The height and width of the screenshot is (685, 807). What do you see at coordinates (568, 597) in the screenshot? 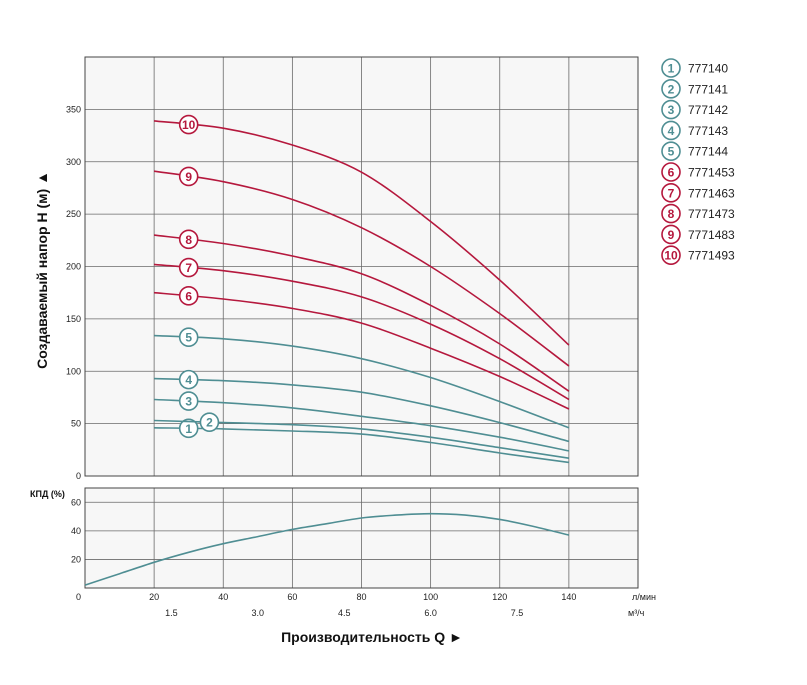
I see `flow-tick-label: 140` at bounding box center [568, 597].